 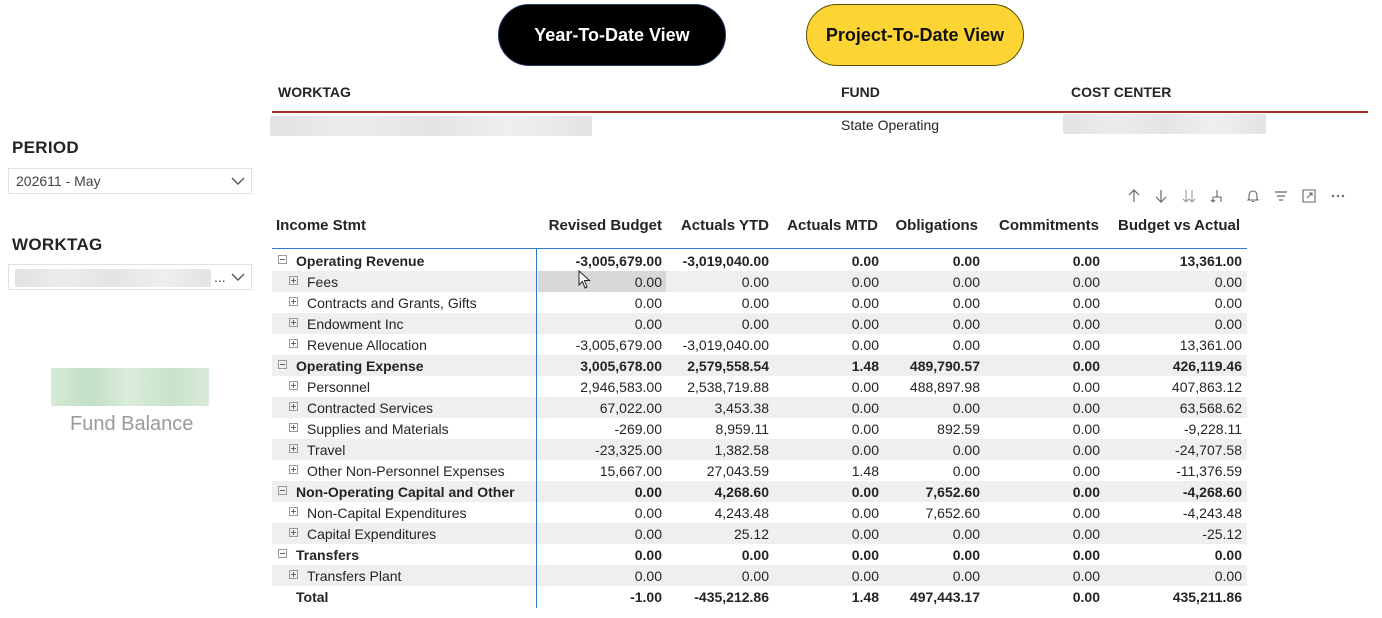 What do you see at coordinates (1338, 196) in the screenshot?
I see `more-options-icon` at bounding box center [1338, 196].